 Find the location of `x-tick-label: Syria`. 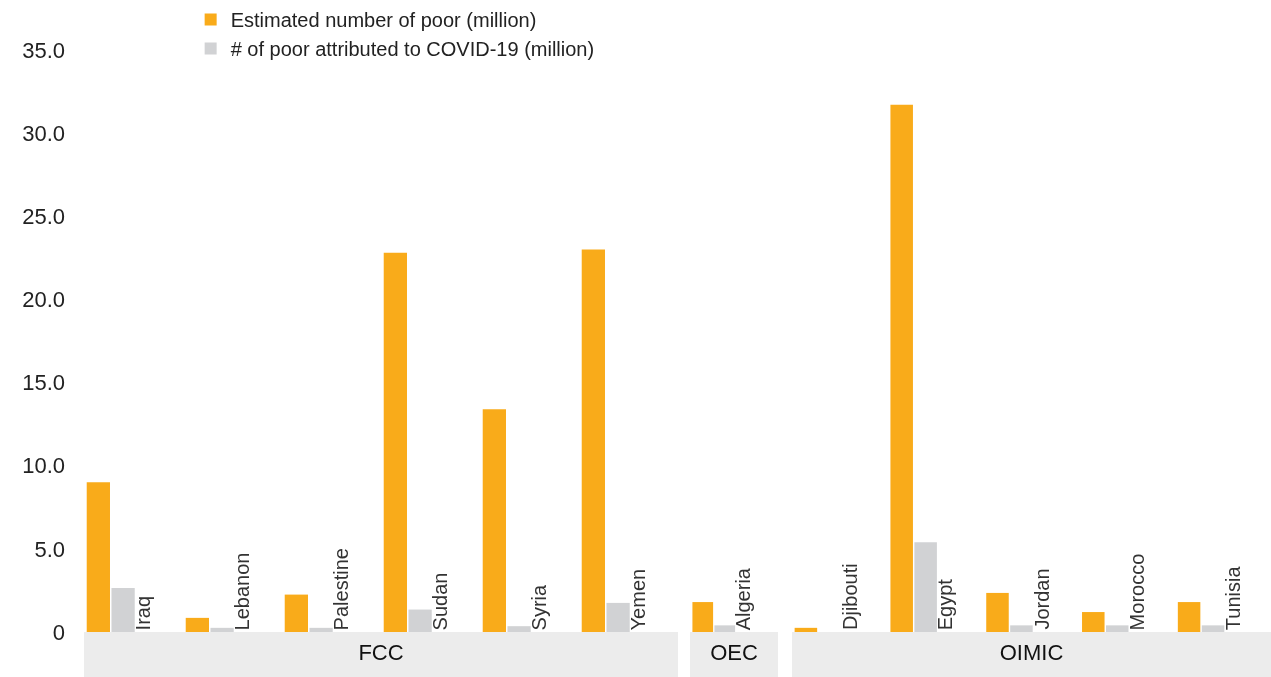

x-tick-label: Syria is located at coordinates (539, 607).